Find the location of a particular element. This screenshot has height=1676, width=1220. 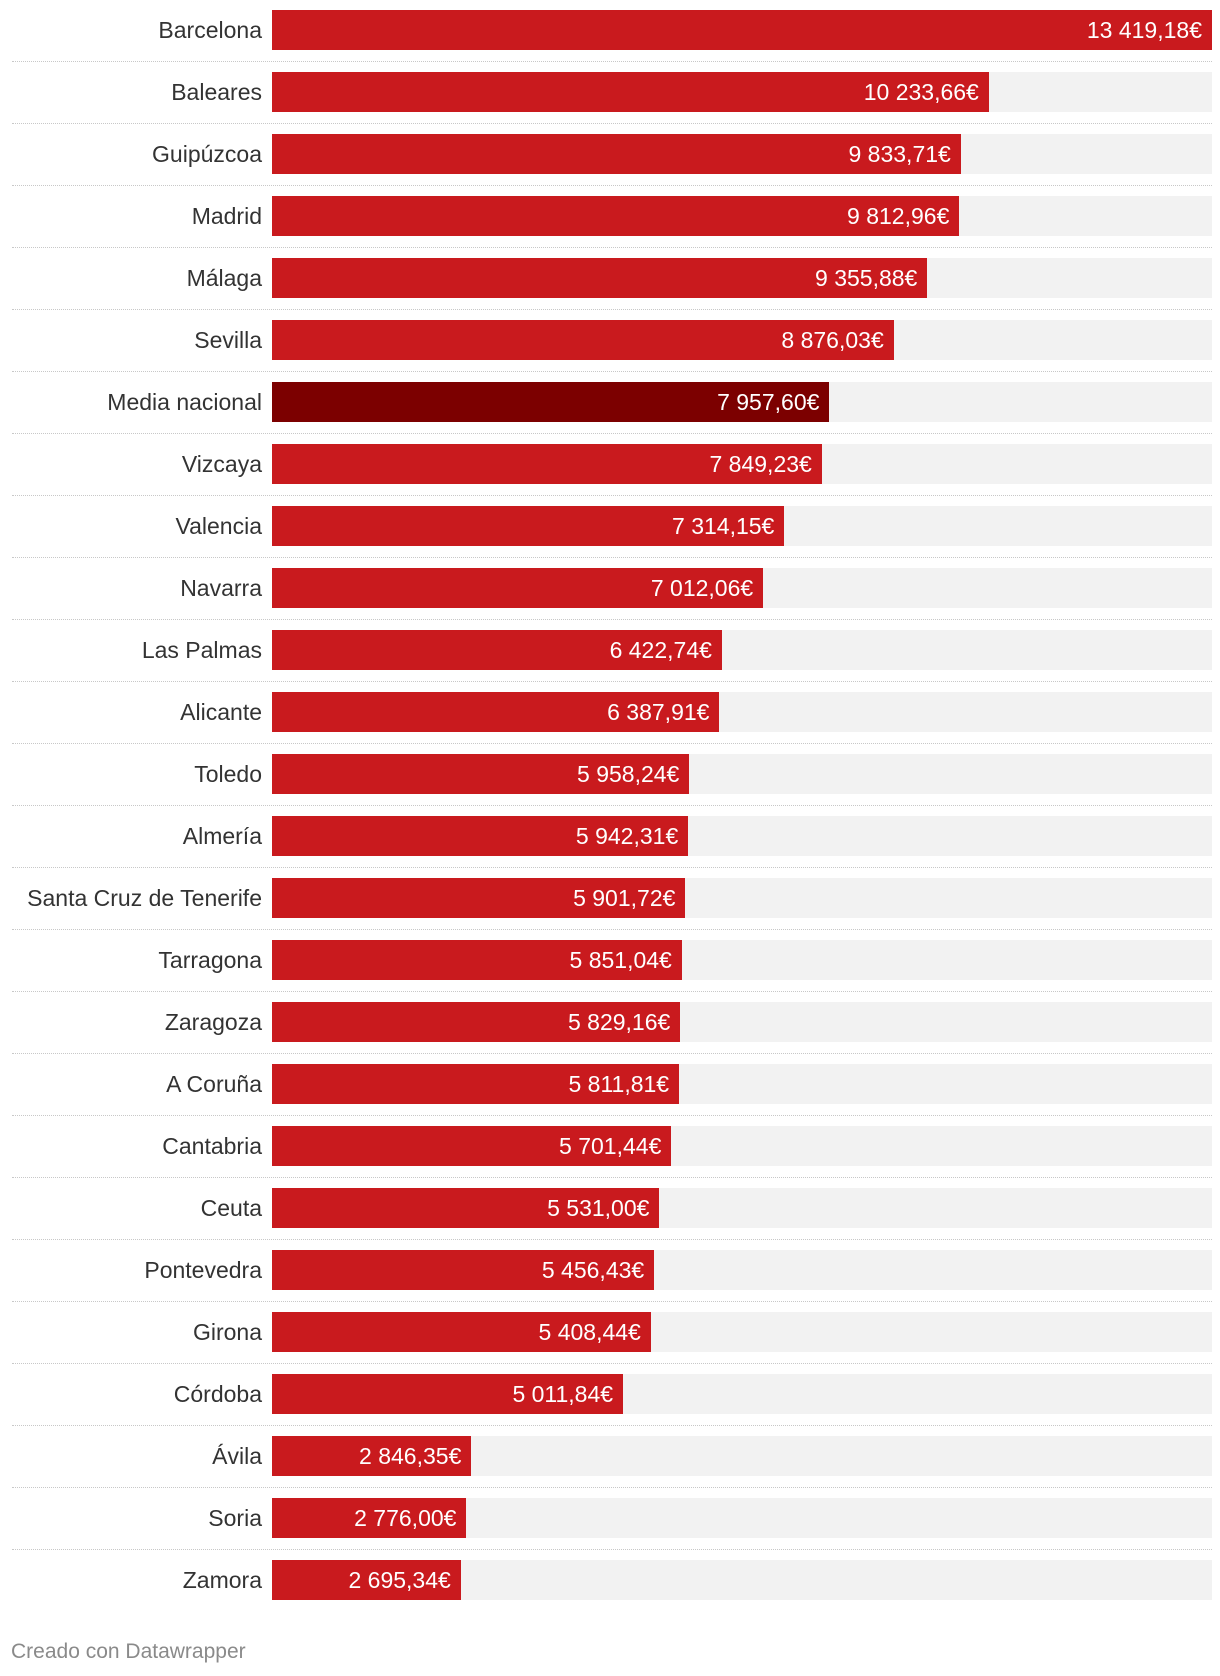

bar-row: Ceuta 5 531,00€ is located at coordinates (612, 1209).